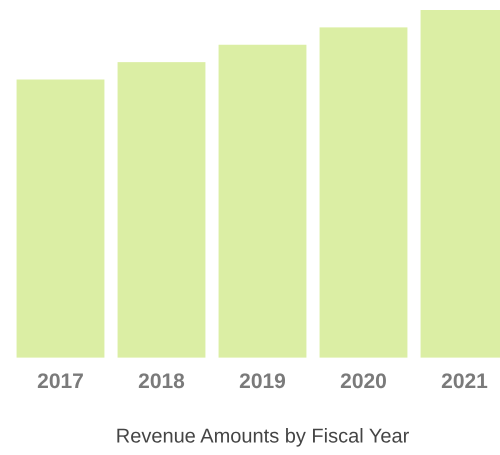 The width and height of the screenshot is (500, 455). What do you see at coordinates (162, 382) in the screenshot?
I see `x-tick-label: 2018` at bounding box center [162, 382].